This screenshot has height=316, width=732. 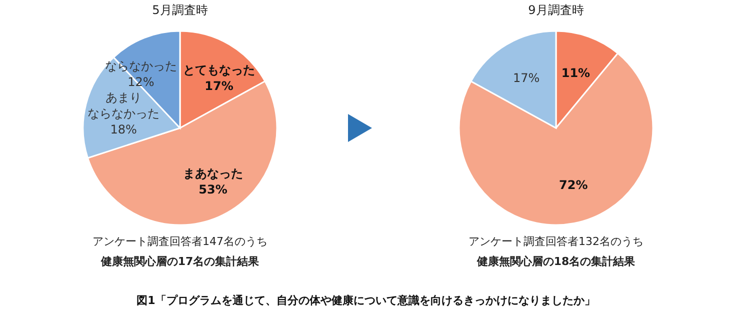 What do you see at coordinates (556, 241) in the screenshot?
I see `text: アンケート調査回答者132名のうち` at bounding box center [556, 241].